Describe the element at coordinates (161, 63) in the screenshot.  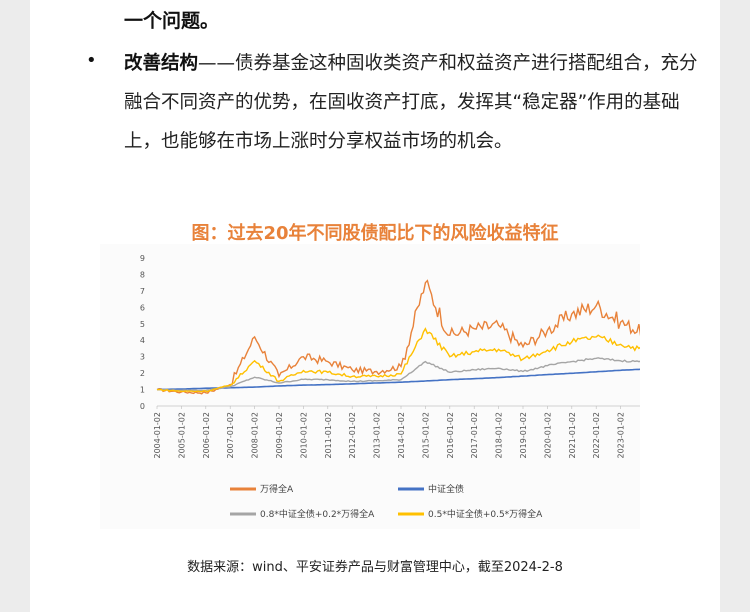
I see `bullet-term: 改善结构` at that location.